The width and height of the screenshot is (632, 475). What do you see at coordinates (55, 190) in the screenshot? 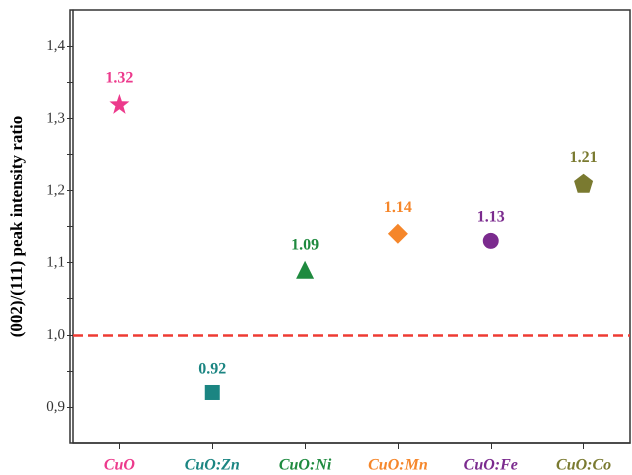
I see `y-tick-label: 1,2` at bounding box center [55, 190].